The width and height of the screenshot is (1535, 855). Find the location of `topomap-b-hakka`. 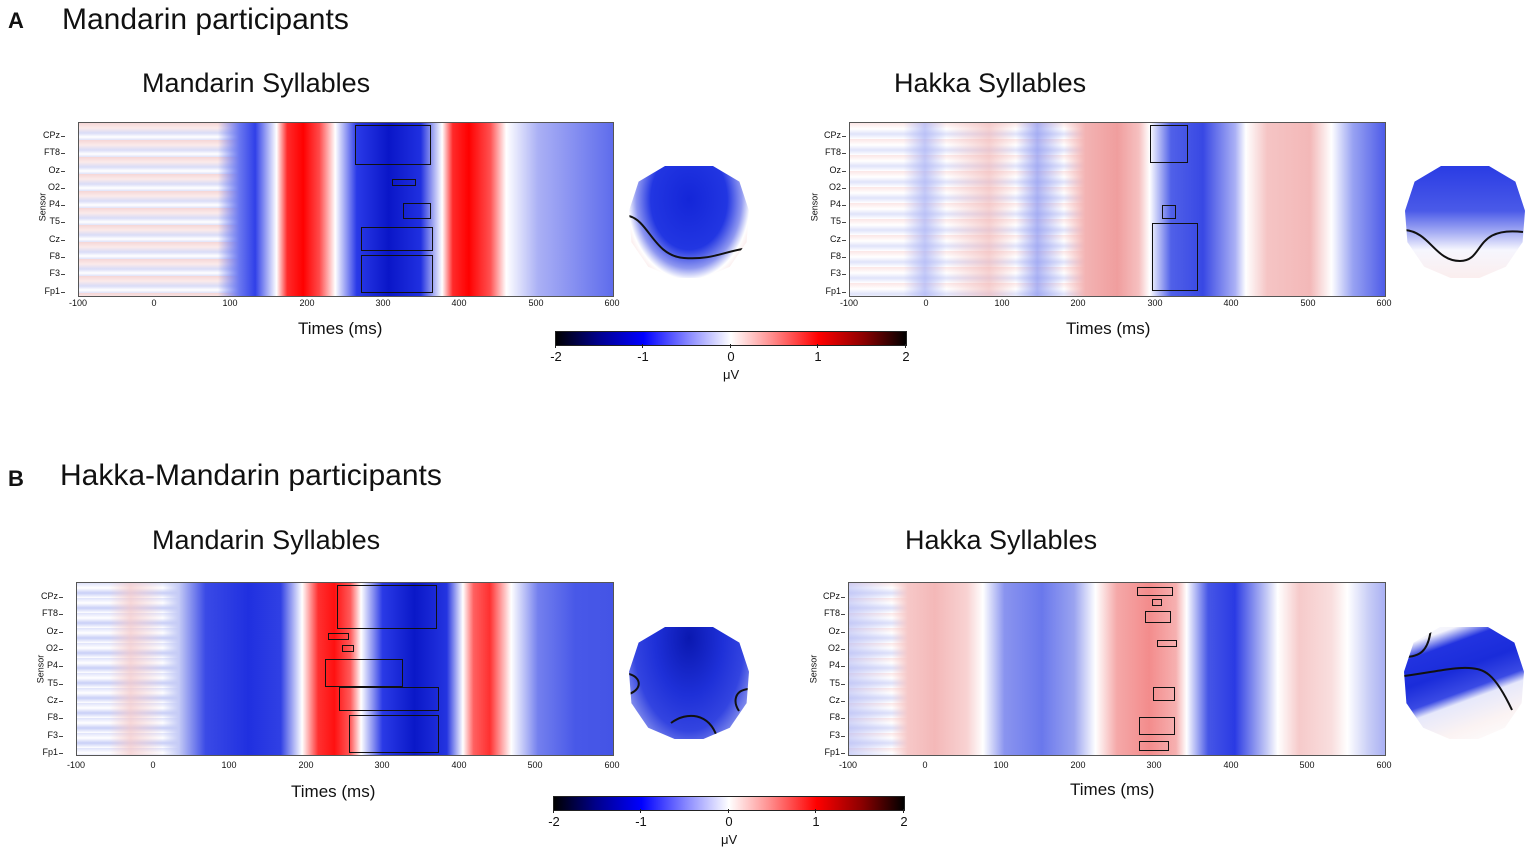

topomap-b-hakka is located at coordinates (1464, 683).